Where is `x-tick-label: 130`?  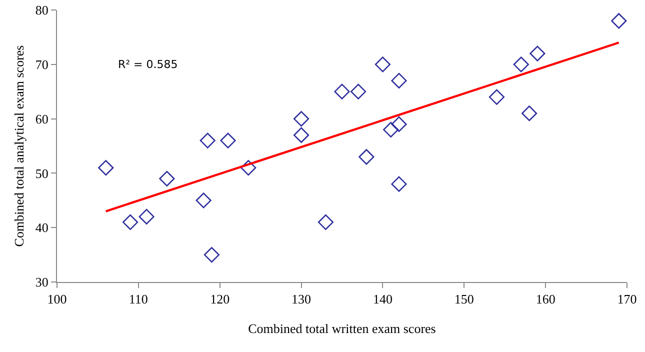
x-tick-label: 130 is located at coordinates (302, 299).